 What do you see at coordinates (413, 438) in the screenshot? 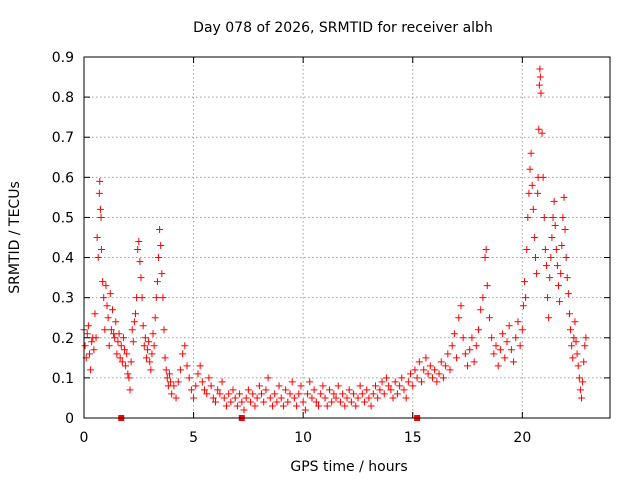
I see `x-tick-label: 15` at bounding box center [413, 438].